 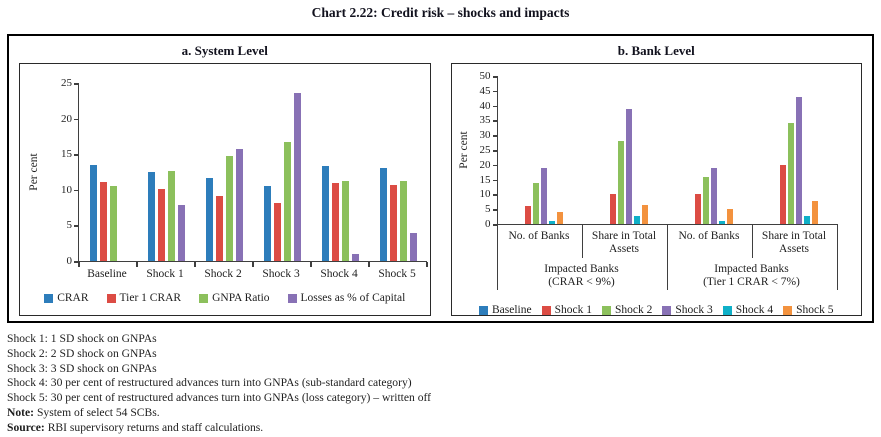 I want to click on legend-item-shock-1: Shock 1, so click(x=566, y=310).